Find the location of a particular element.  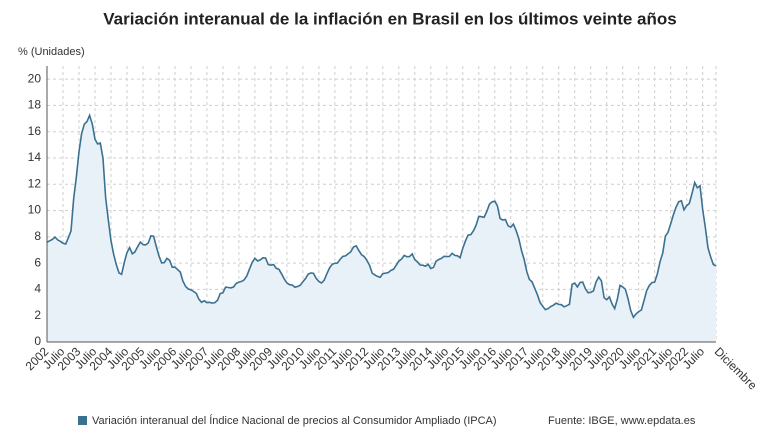

y-tick-label: 2 is located at coordinates (37, 315).